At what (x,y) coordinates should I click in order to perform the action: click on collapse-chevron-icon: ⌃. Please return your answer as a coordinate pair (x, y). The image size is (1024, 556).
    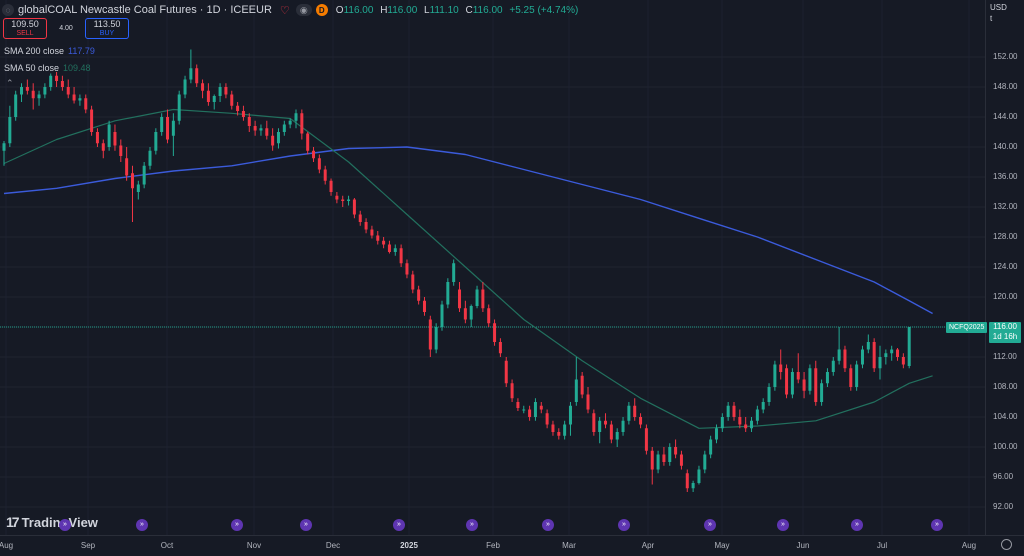
    Looking at the image, I should click on (10, 83).